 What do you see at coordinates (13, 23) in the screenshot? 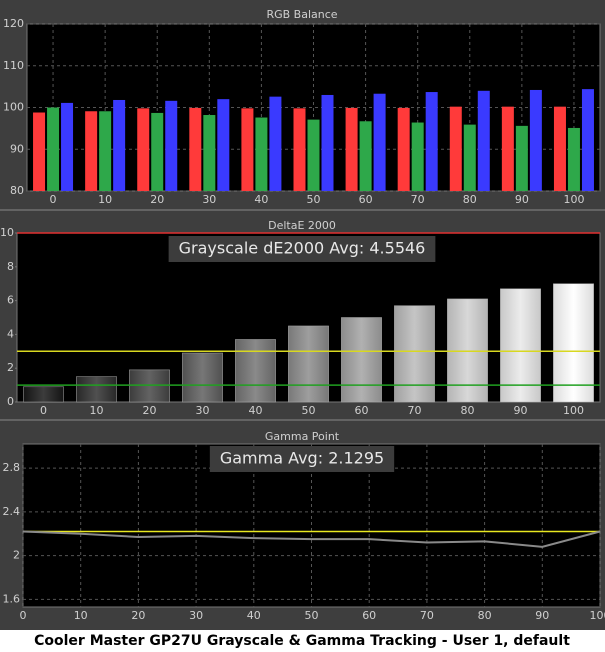
I see `y-tick-label: 120` at bounding box center [13, 23].